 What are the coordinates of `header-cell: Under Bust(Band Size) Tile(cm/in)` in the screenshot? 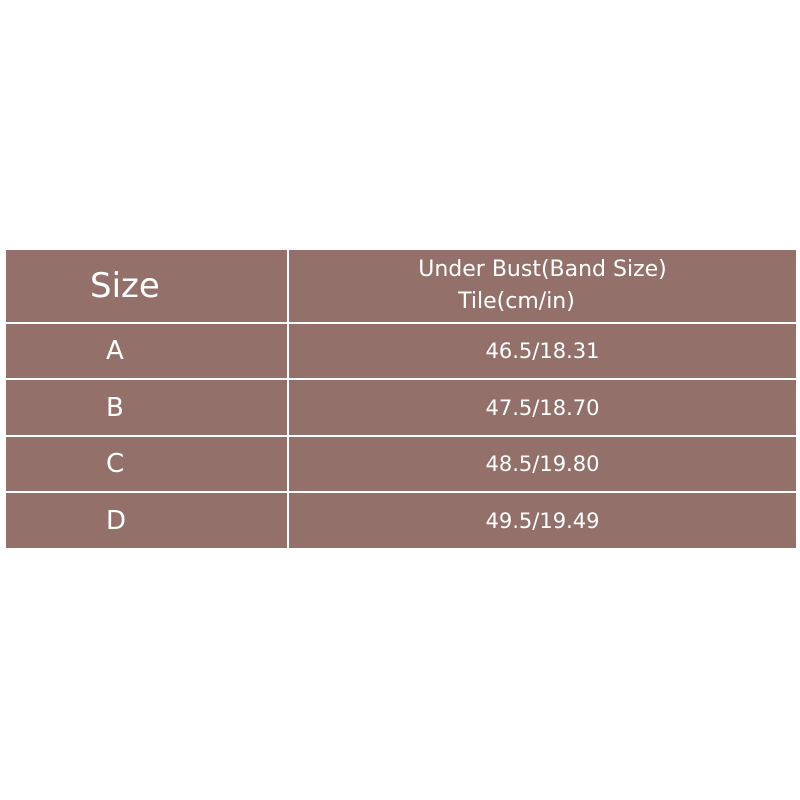 It's located at (542, 286).